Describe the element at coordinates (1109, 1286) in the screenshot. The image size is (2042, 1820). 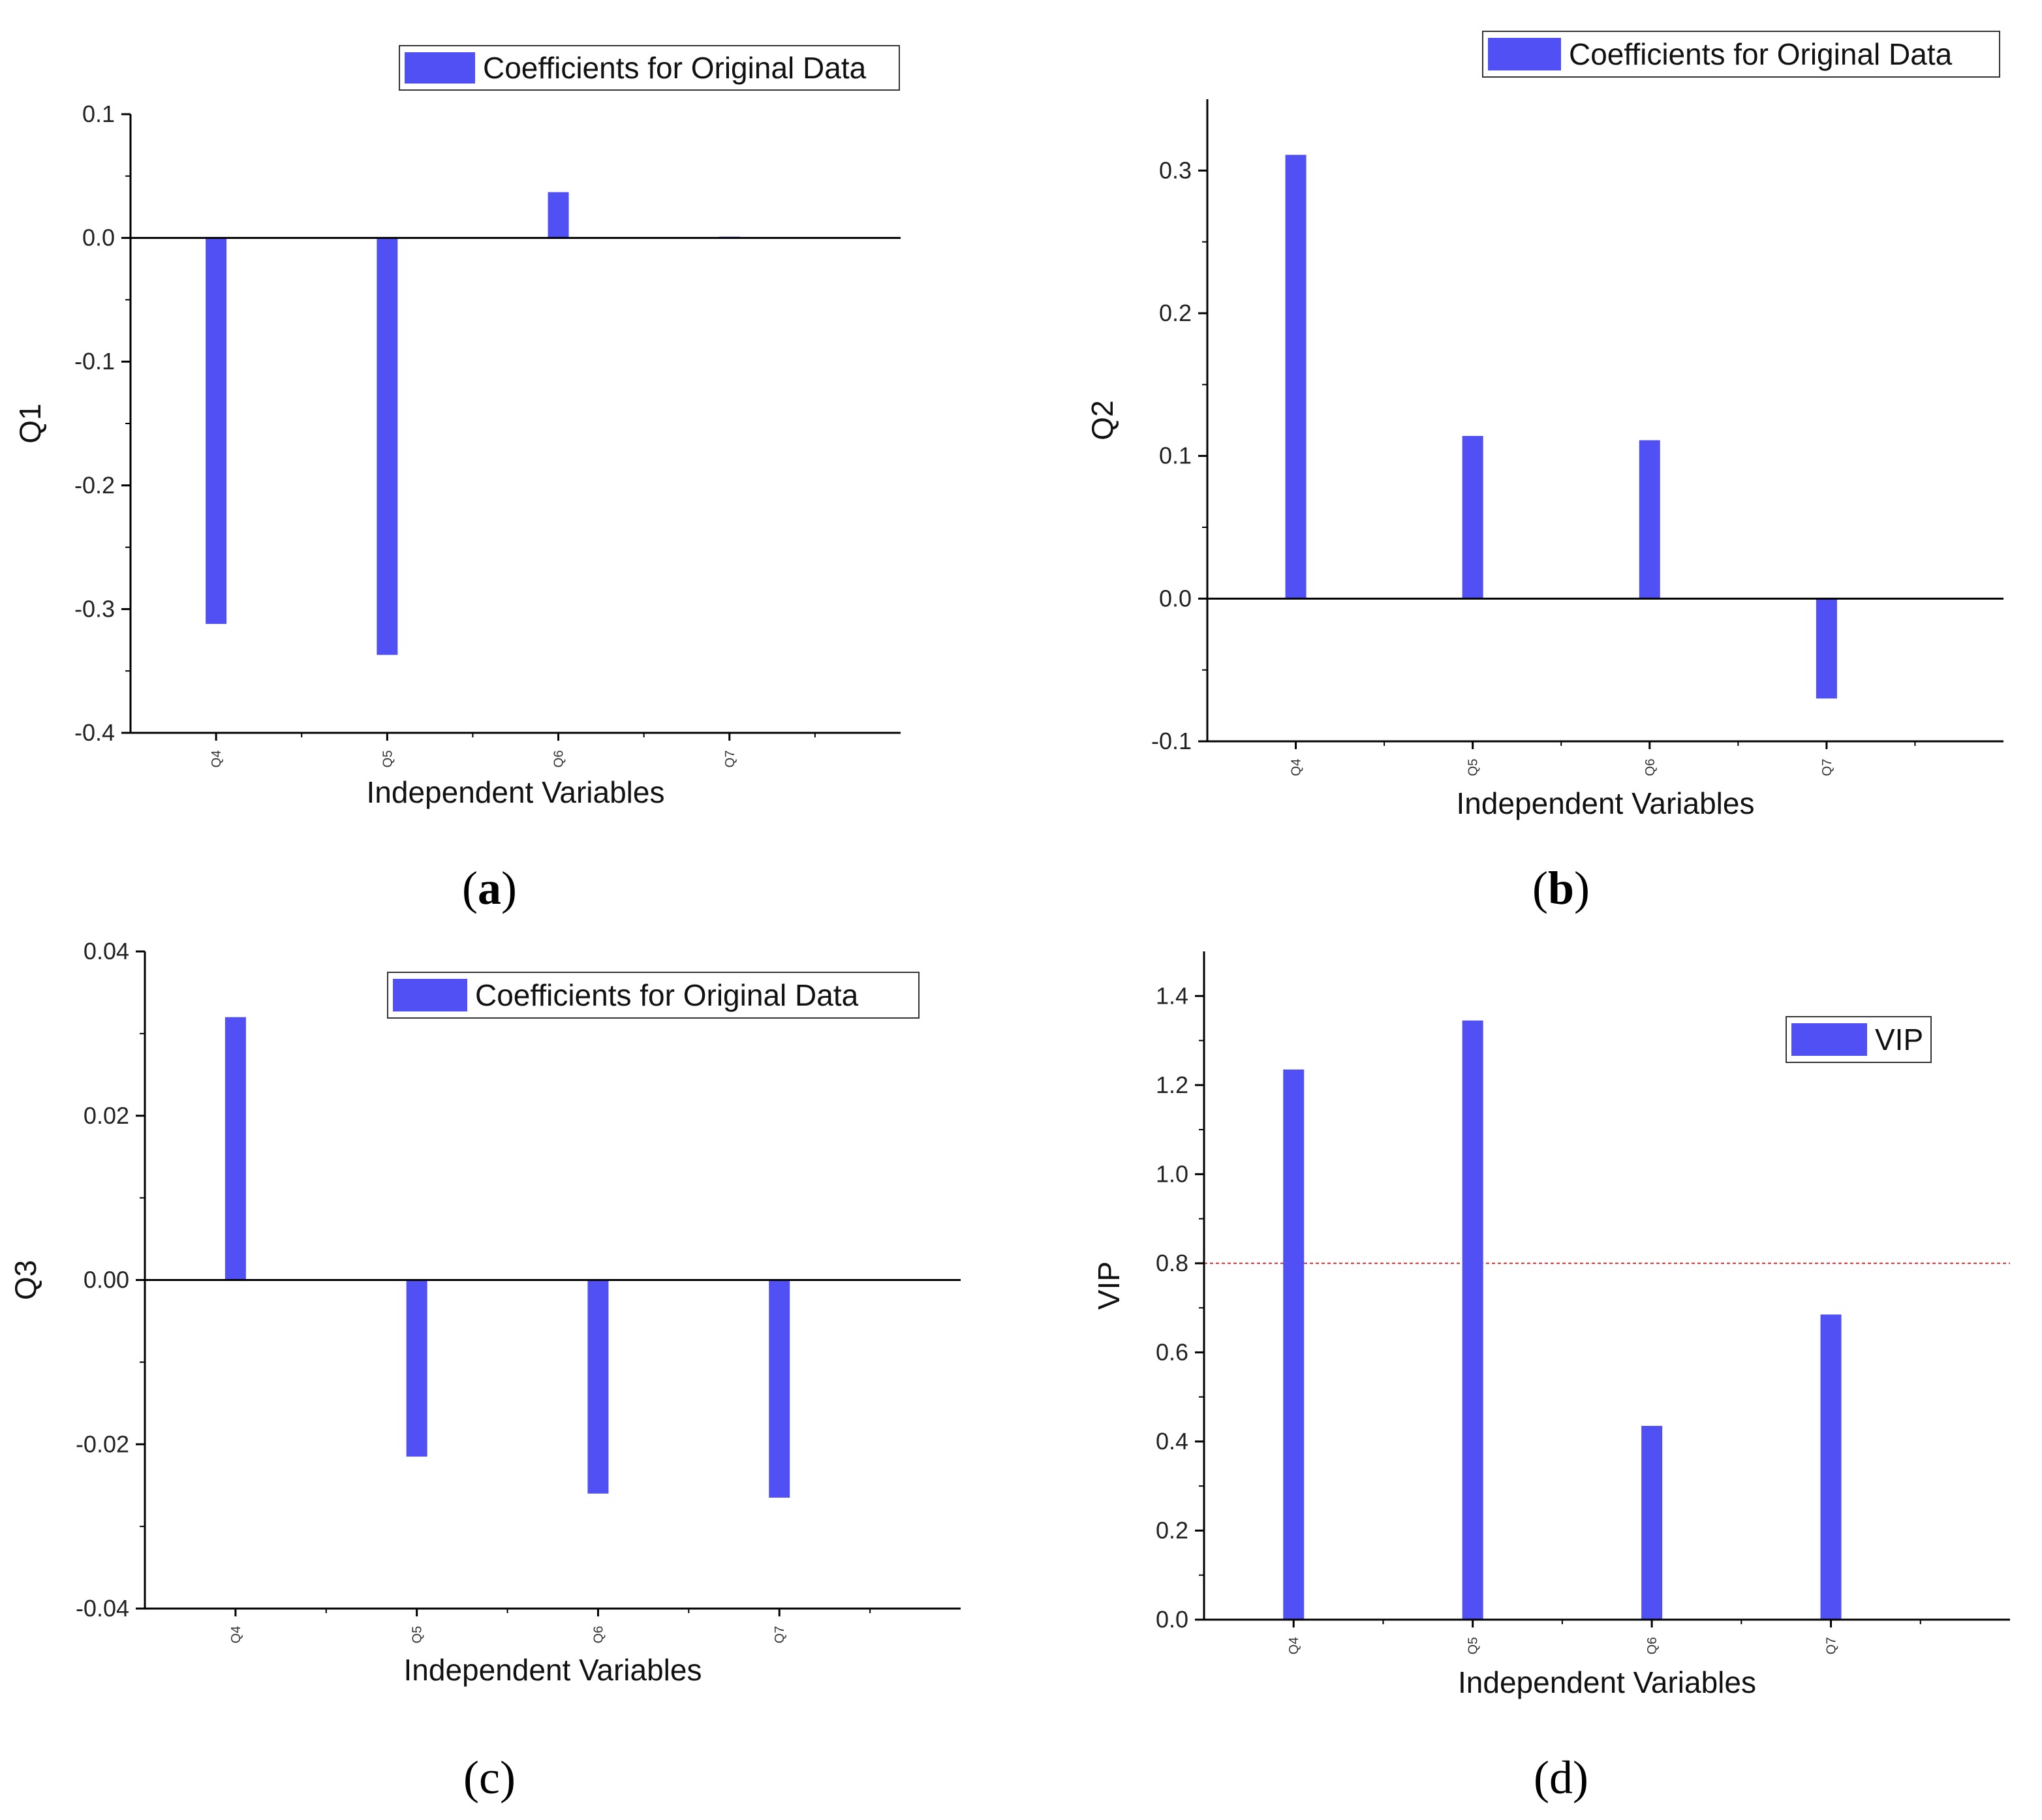
I see `y-axis-title: VIP` at that location.